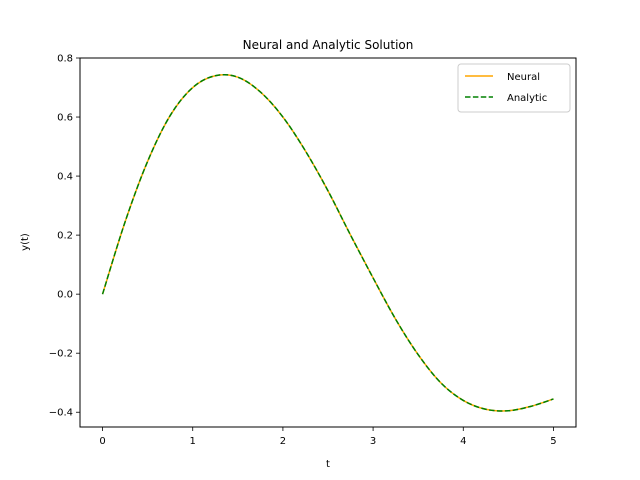 The height and width of the screenshot is (480, 640). What do you see at coordinates (65, 118) in the screenshot?
I see `y-tick-label: 0.6` at bounding box center [65, 118].